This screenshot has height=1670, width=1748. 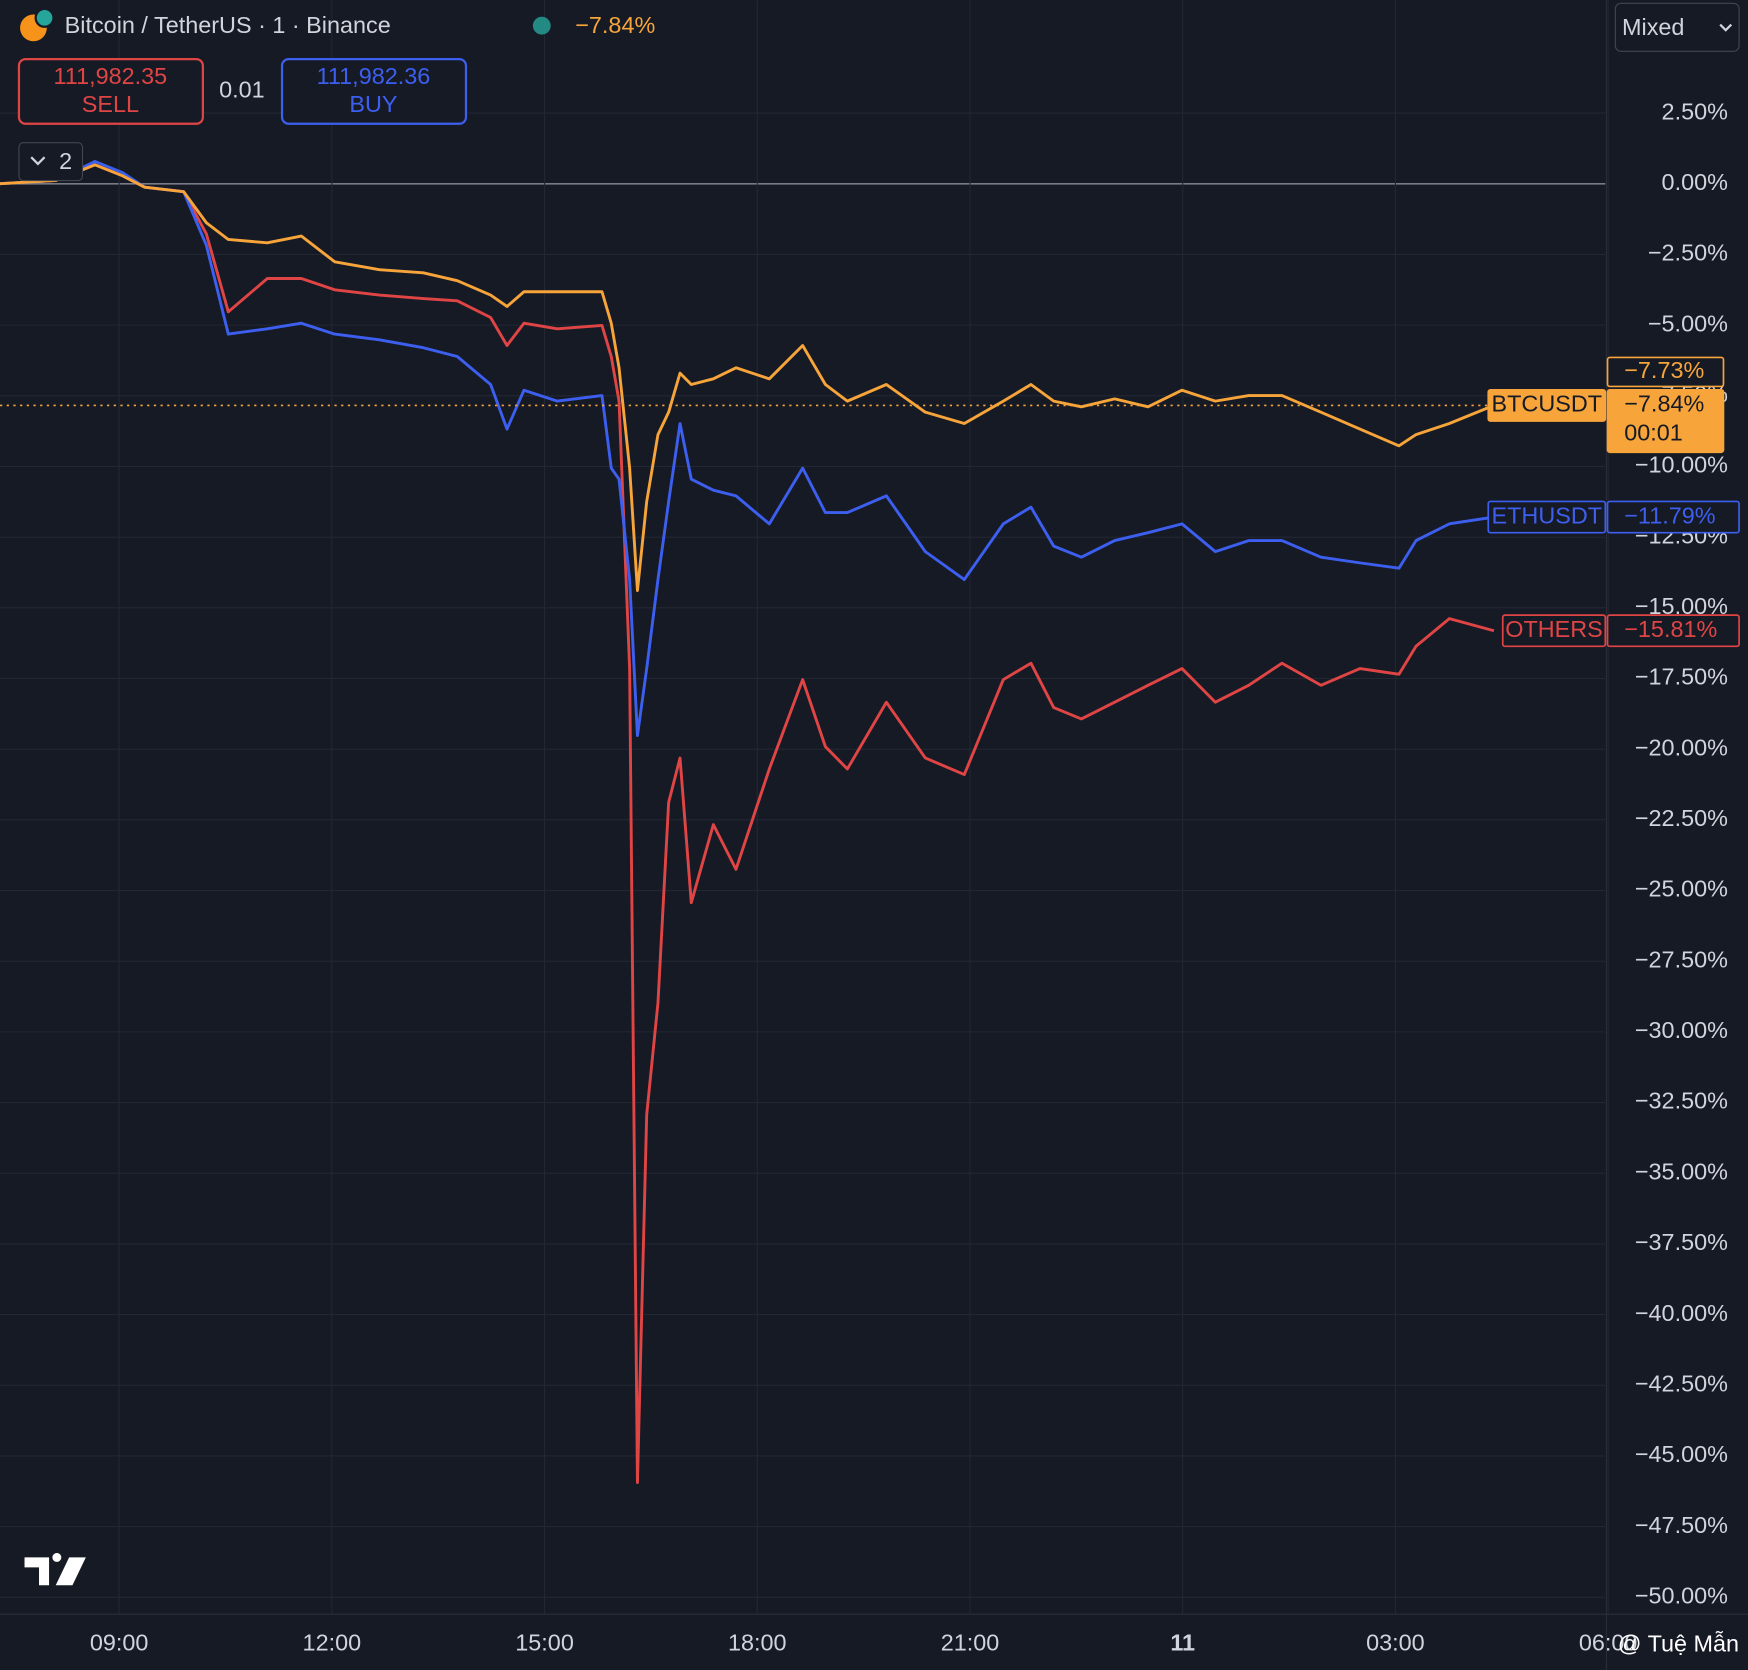 What do you see at coordinates (1688, 323) in the screenshot?
I see `y-tick-label: −5.00%` at bounding box center [1688, 323].